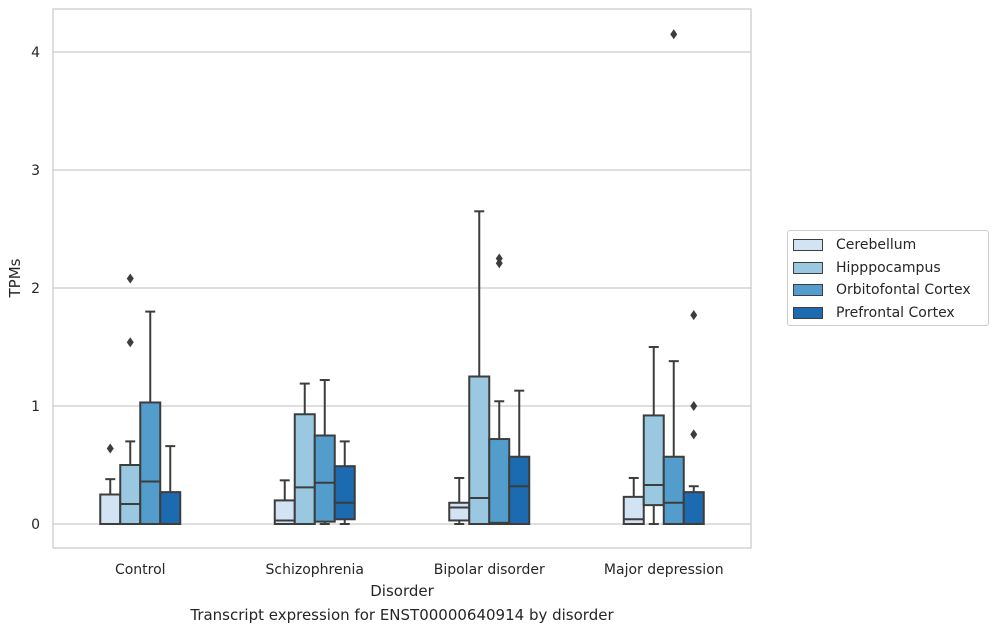 Image resolution: width=999 pixels, height=634 pixels. Describe the element at coordinates (315, 570) in the screenshot. I see `x-tick-label-1: Schizophrenia` at that location.